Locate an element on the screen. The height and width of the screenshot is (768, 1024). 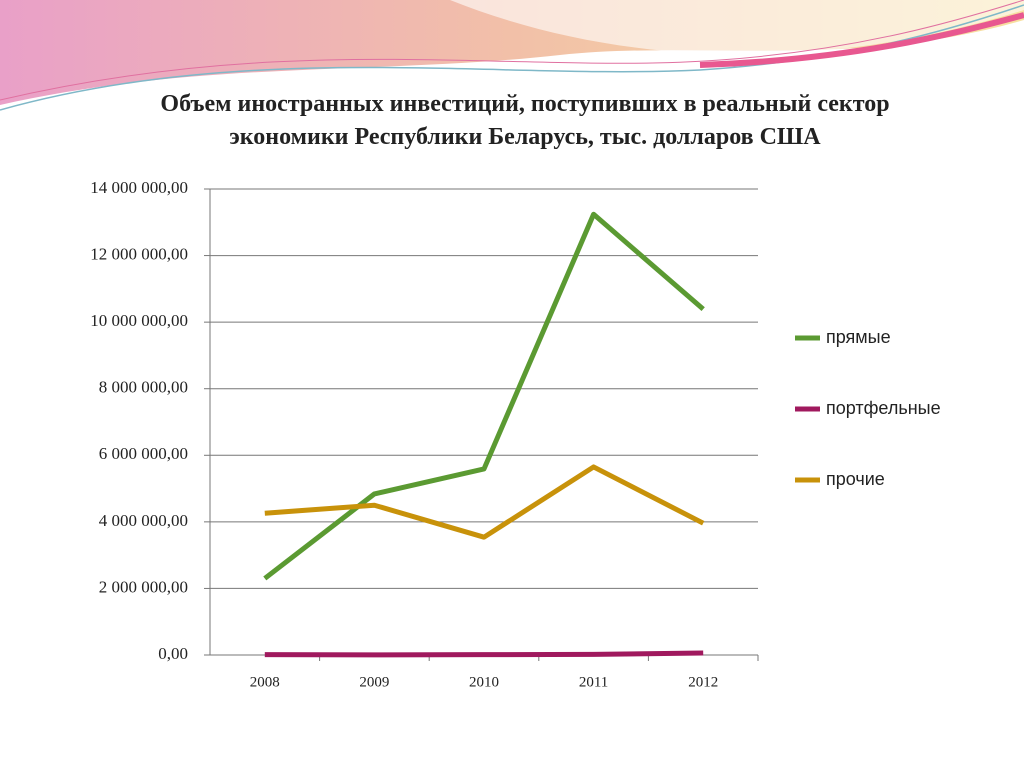
y-tick-label: 6 000 000,00 is located at coordinates (143, 453).